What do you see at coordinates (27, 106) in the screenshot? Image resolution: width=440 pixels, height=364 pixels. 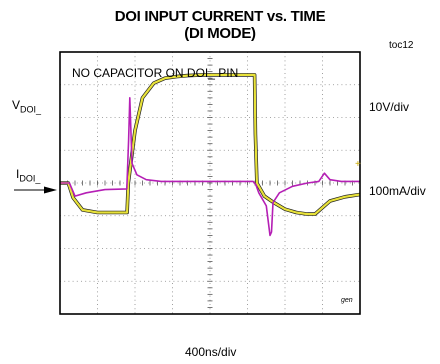 I see `voltage-series-label: VDOI_` at bounding box center [27, 106].